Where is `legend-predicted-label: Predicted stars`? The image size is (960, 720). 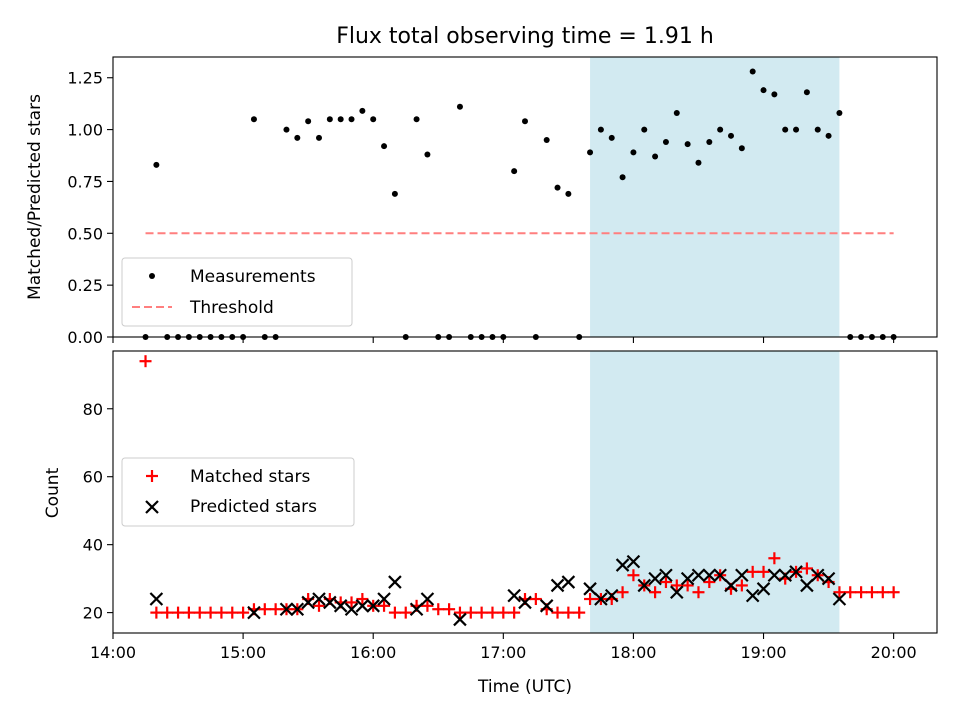
legend-predicted-label: Predicted stars is located at coordinates (253, 507).